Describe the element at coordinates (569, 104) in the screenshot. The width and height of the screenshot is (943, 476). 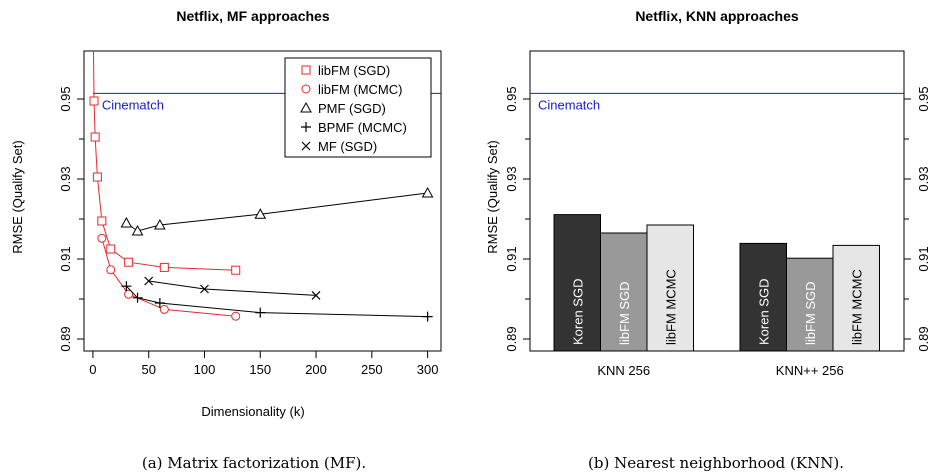
I see `knn-cinematch-label: Cinematch` at that location.